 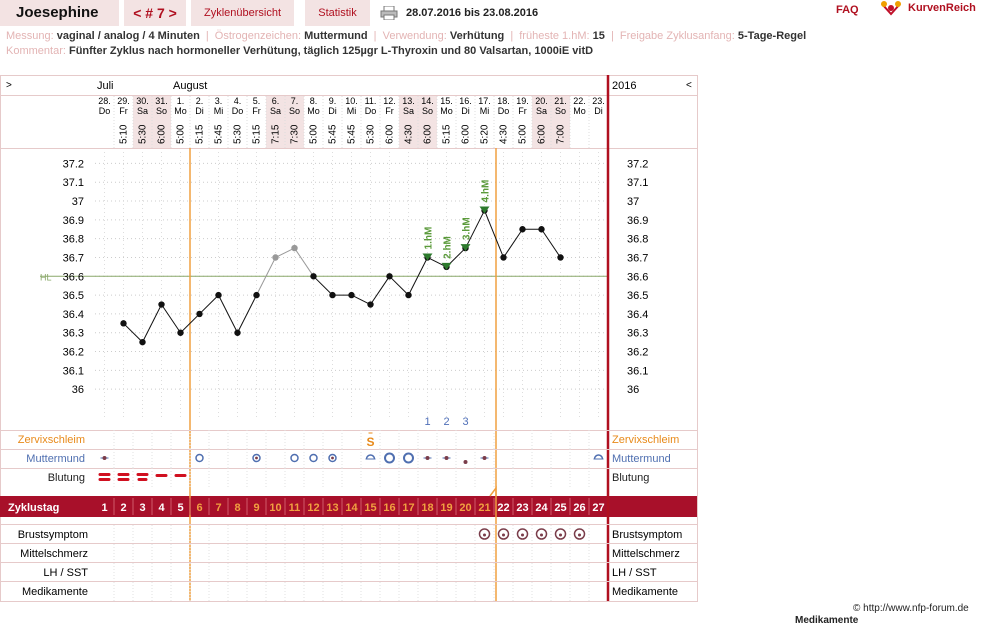 I want to click on cycle-day-number: 2, so click(x=123, y=508).